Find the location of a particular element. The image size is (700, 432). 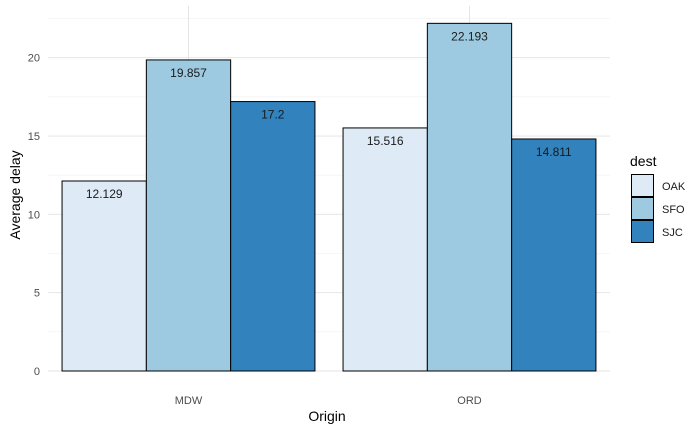

y-axis-title: Average delay is located at coordinates (15, 194).